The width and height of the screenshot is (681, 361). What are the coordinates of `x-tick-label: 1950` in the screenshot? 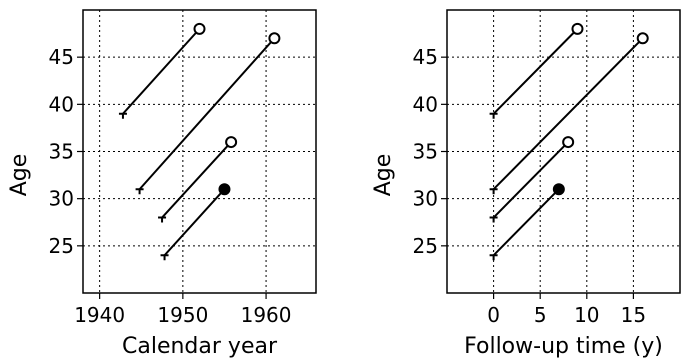 It's located at (182, 315).